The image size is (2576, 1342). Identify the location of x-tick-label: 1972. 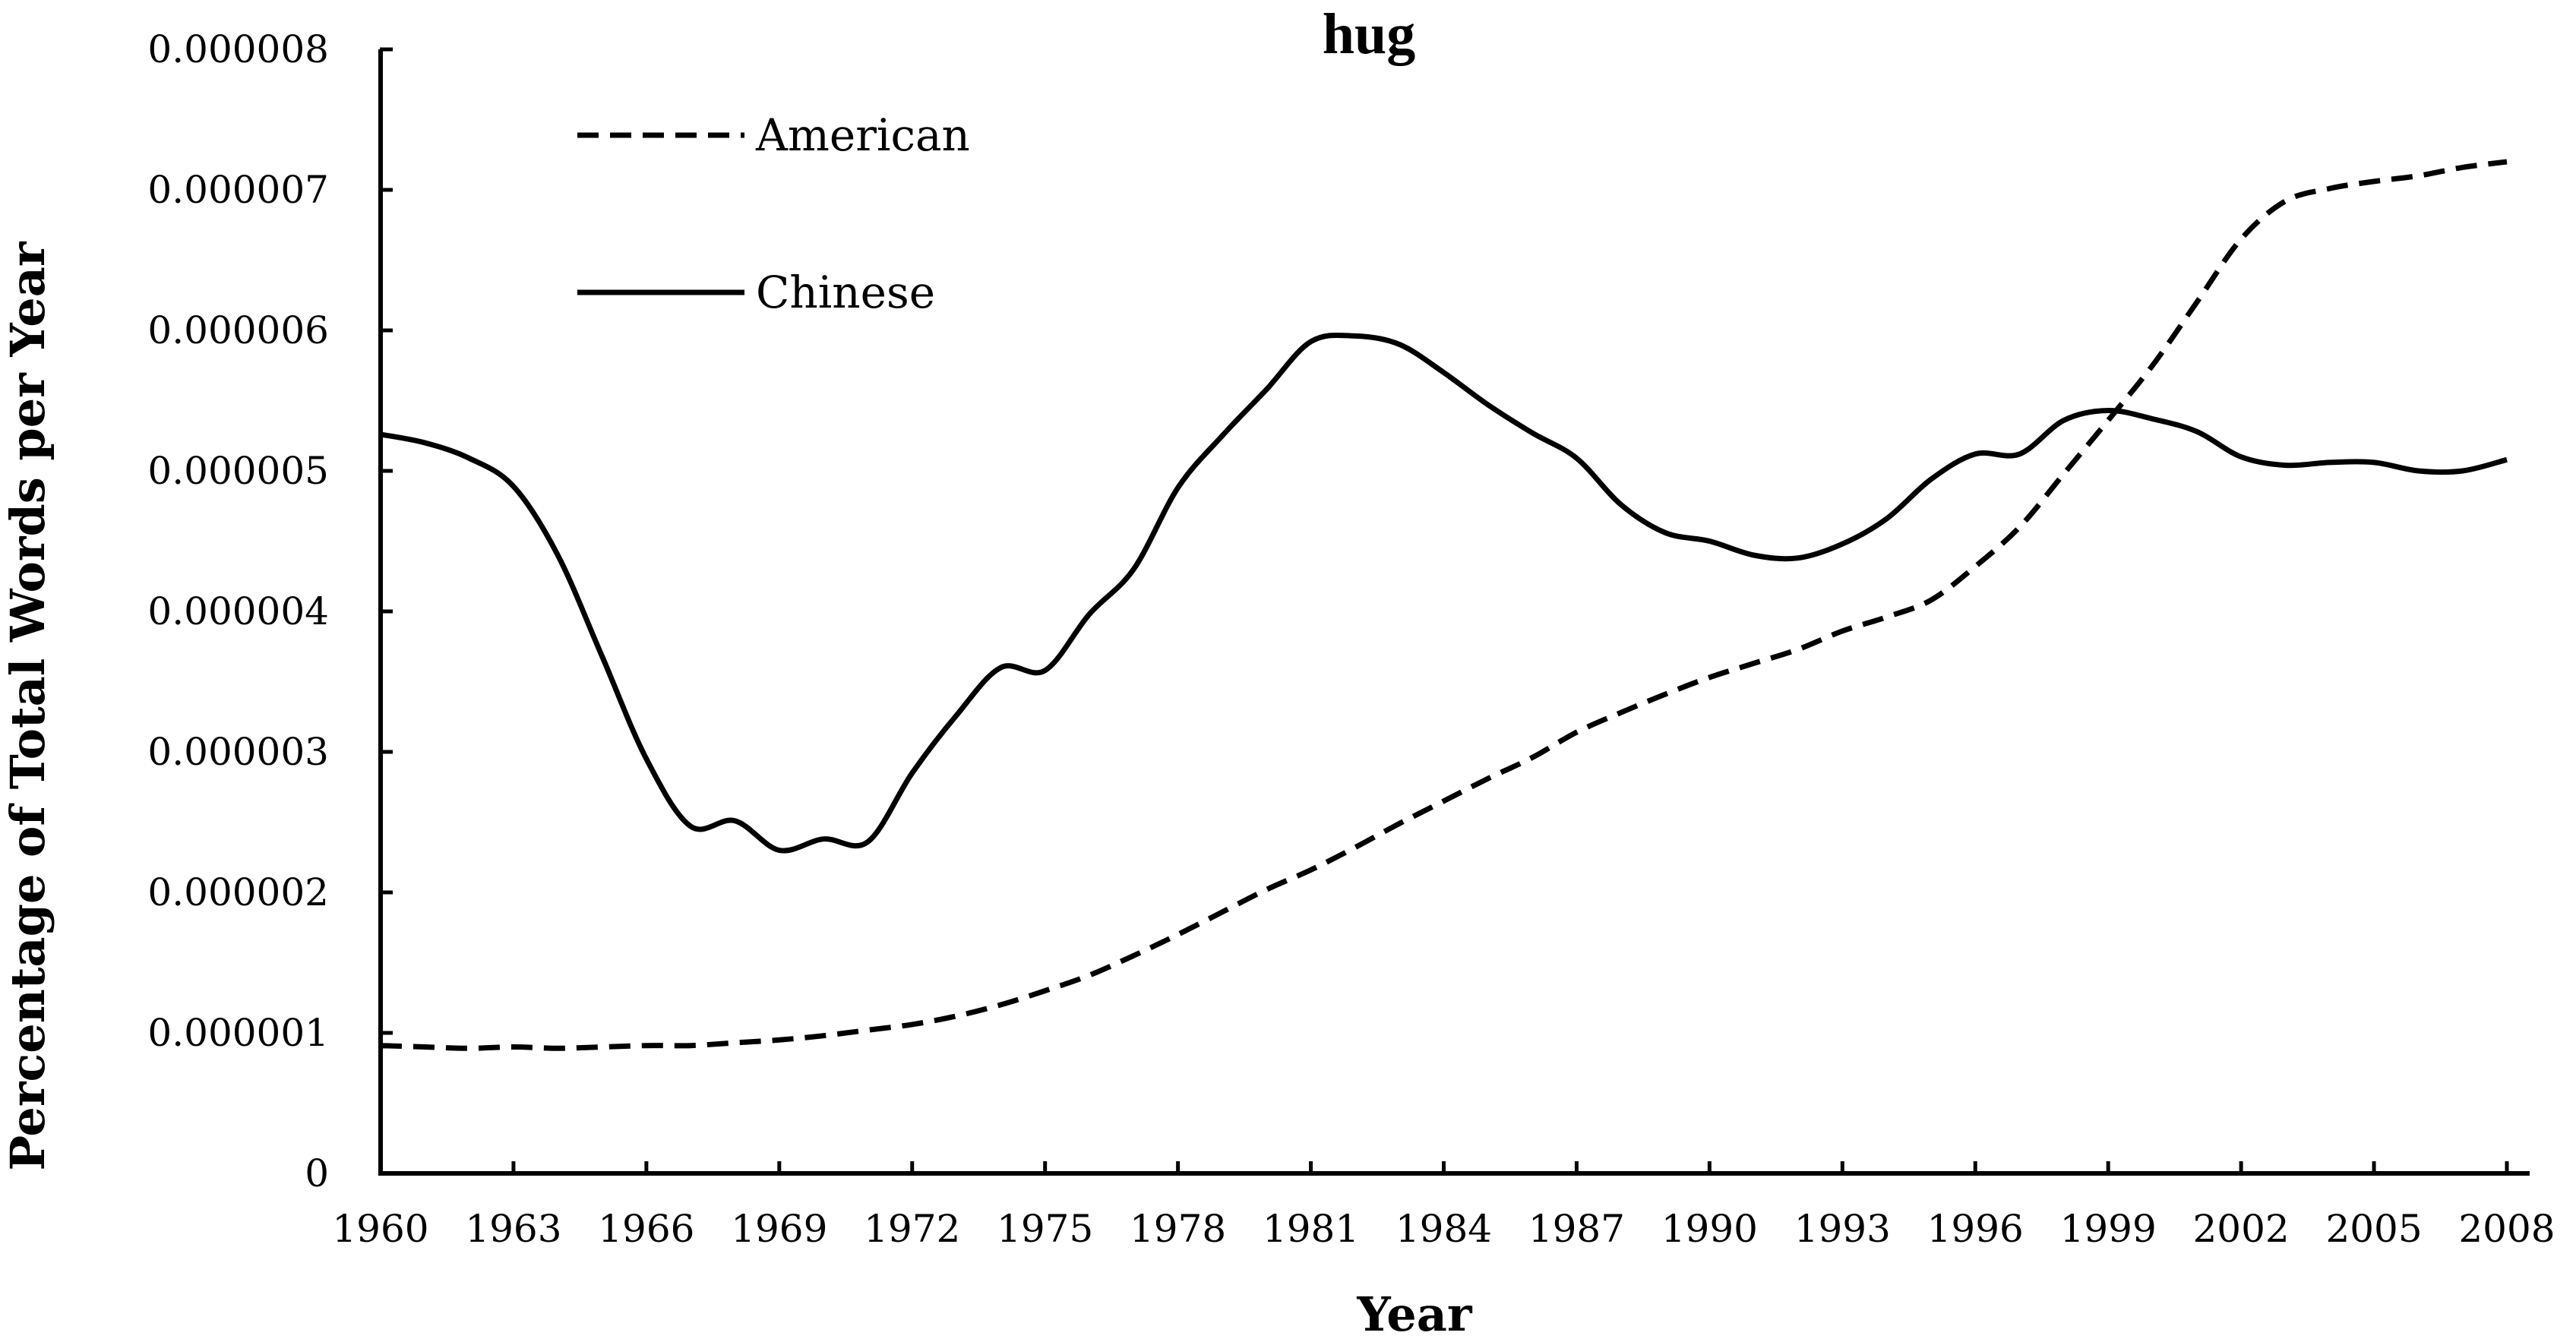
(912, 1229).